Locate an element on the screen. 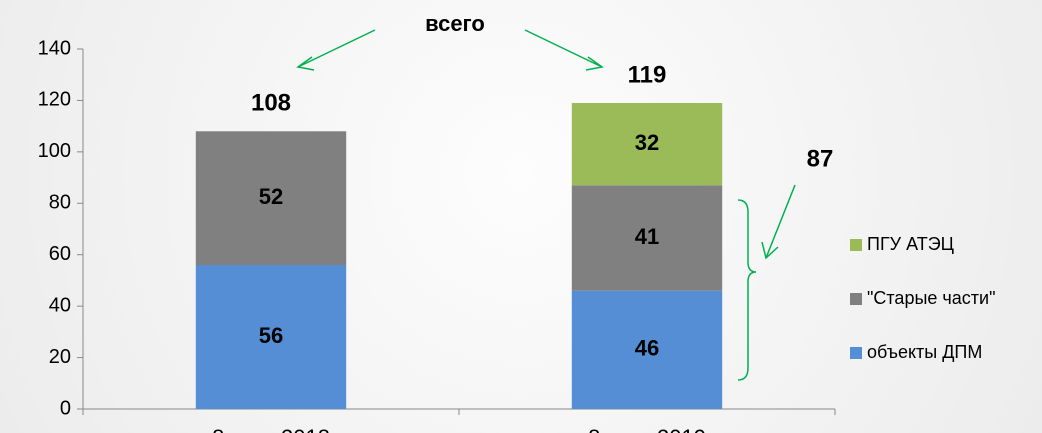 The height and width of the screenshot is (433, 1042). total-label: 119 is located at coordinates (647, 74).